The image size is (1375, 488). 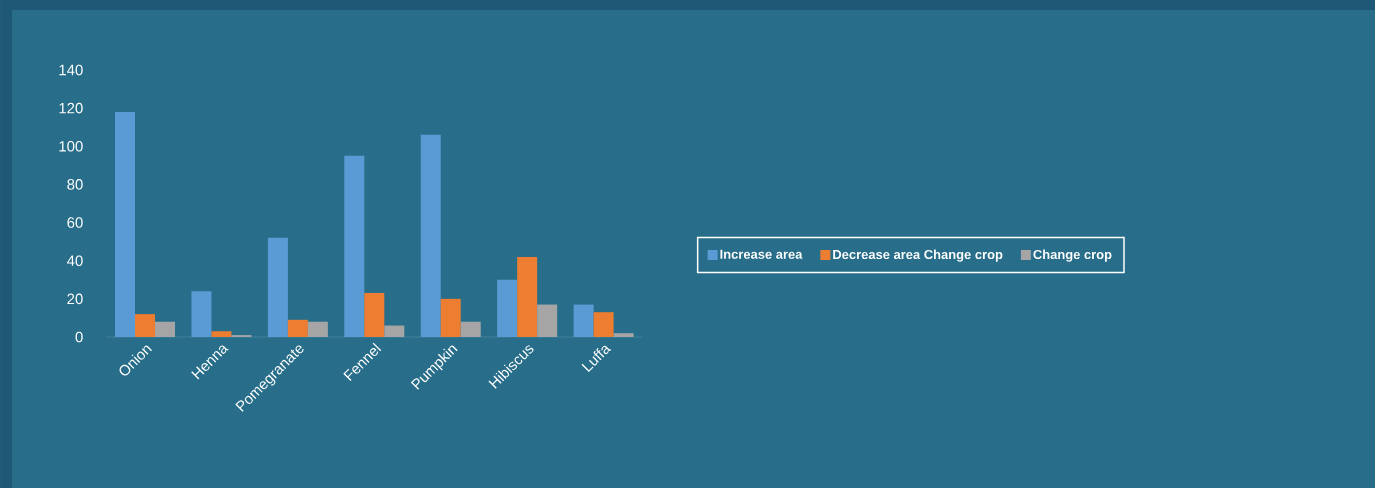 I want to click on y-tick-label: 120, so click(x=71, y=108).